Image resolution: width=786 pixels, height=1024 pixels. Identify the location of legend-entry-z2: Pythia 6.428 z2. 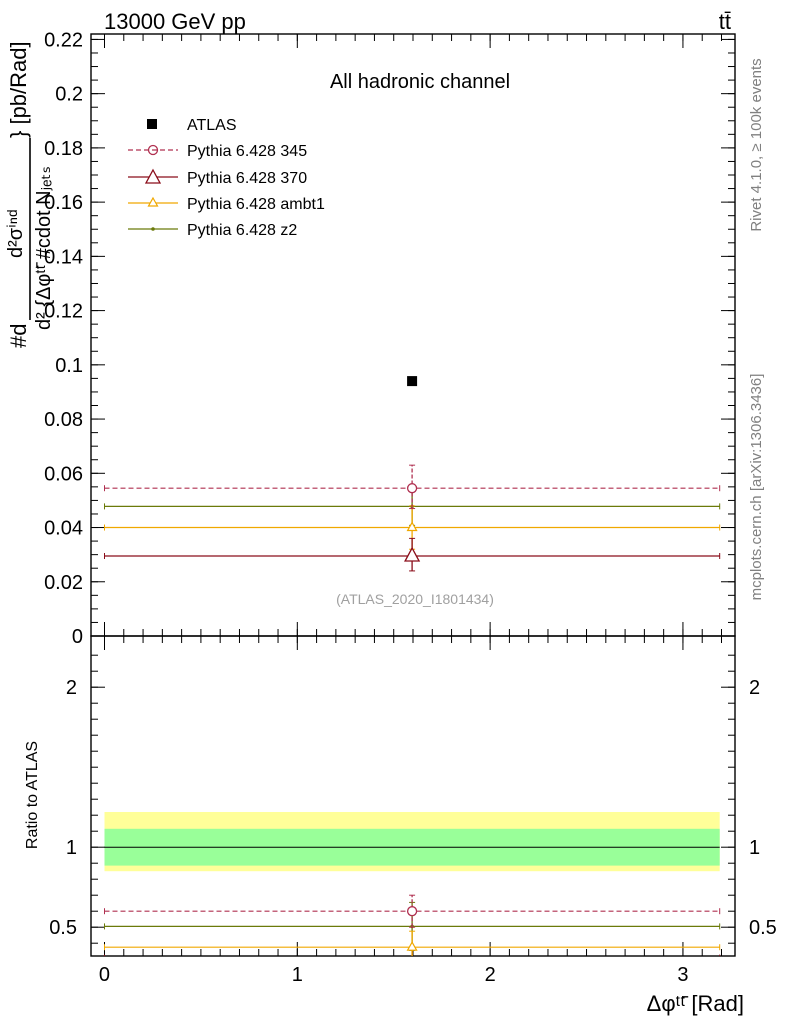
(212, 230).